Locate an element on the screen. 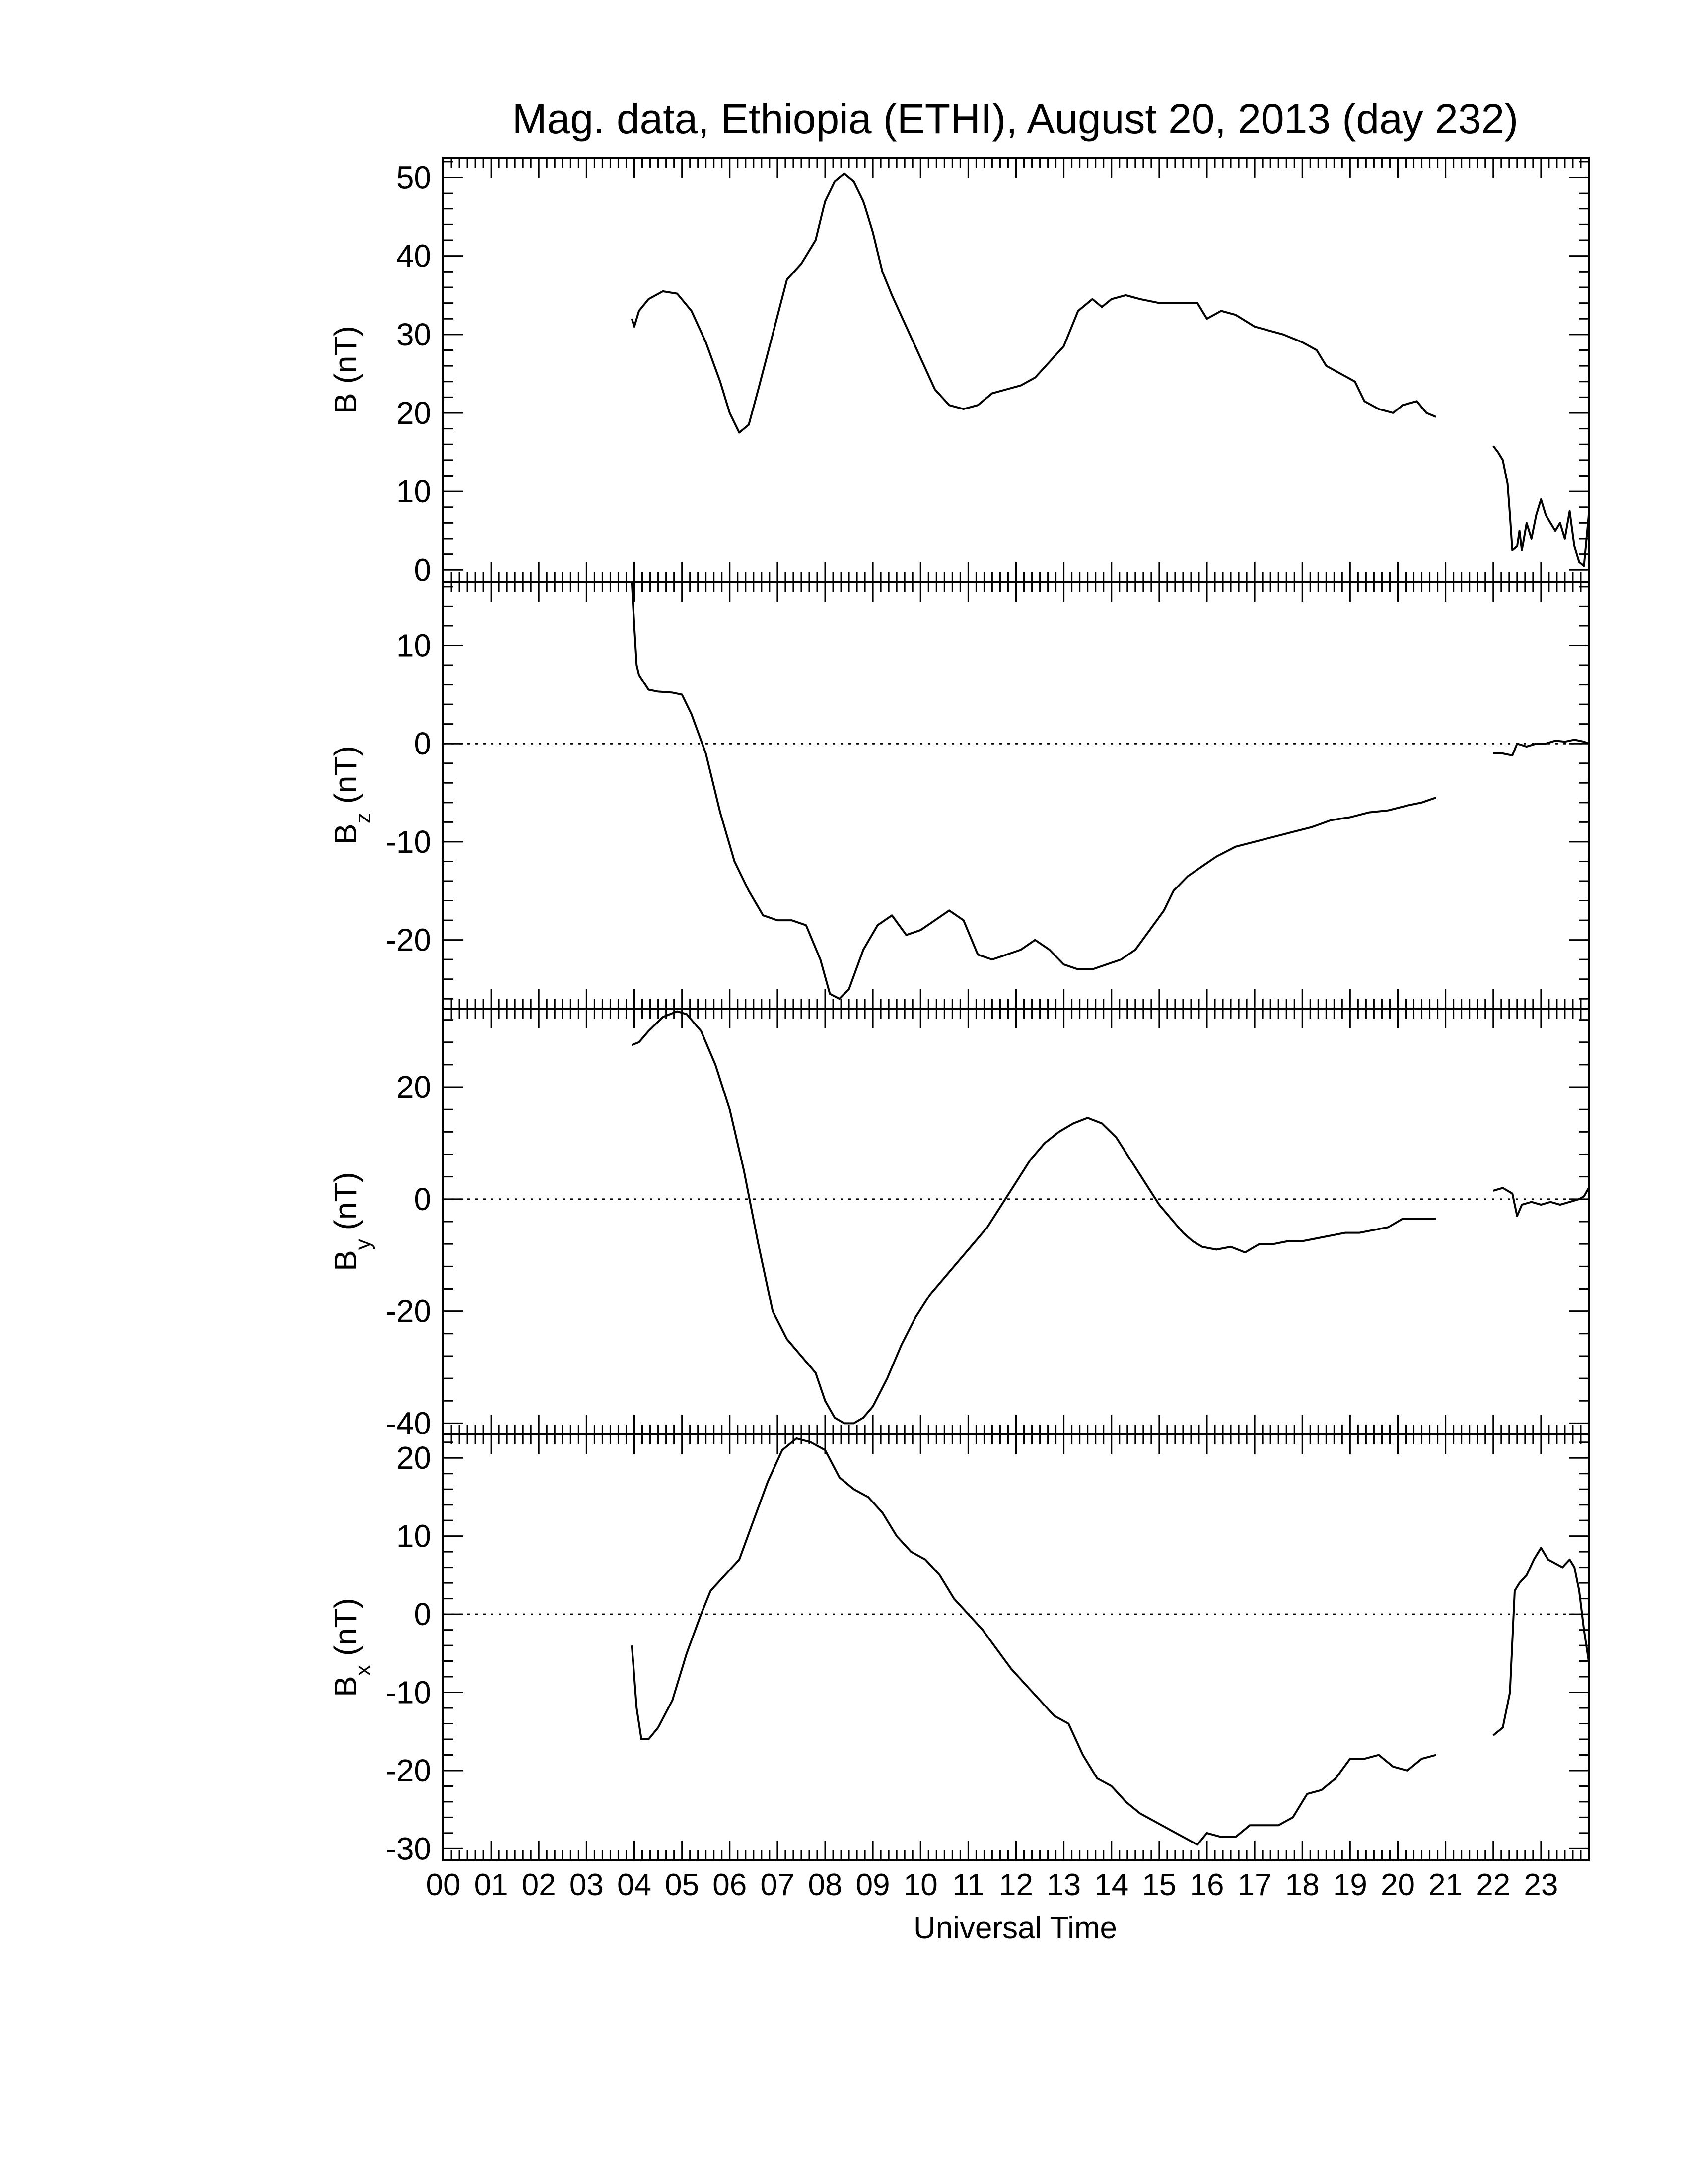  y-ticks-Bz is located at coordinates (1016, 793).